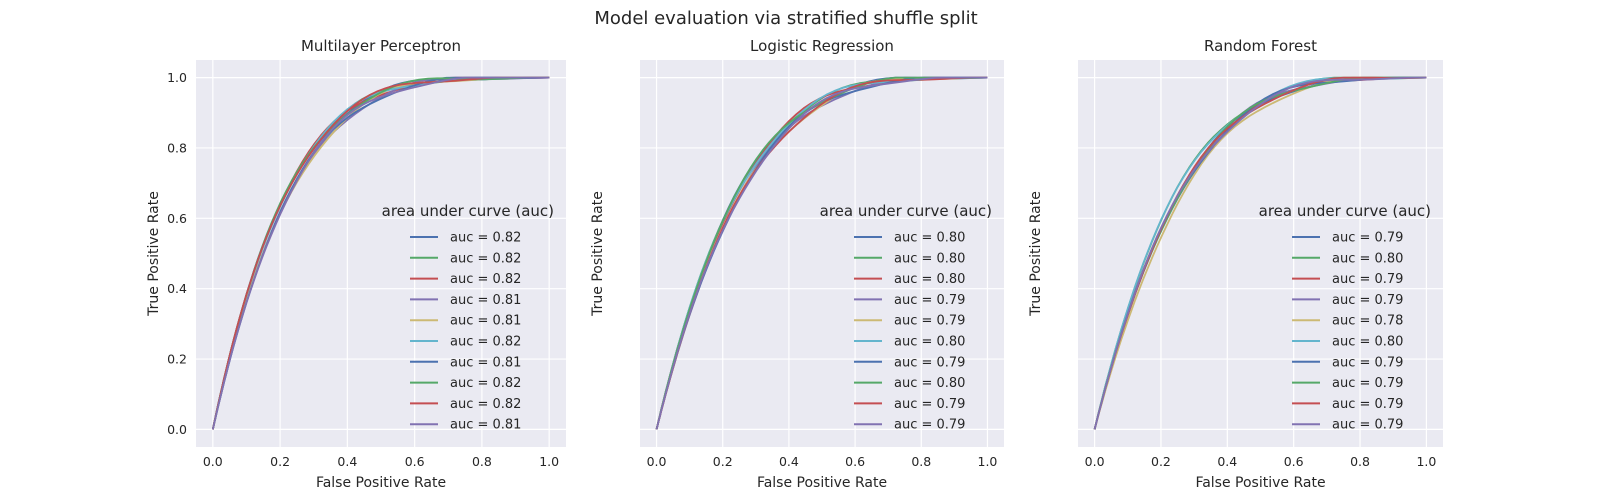  Describe the element at coordinates (177, 359) in the screenshot. I see `y-tick-label: 0.2` at that location.